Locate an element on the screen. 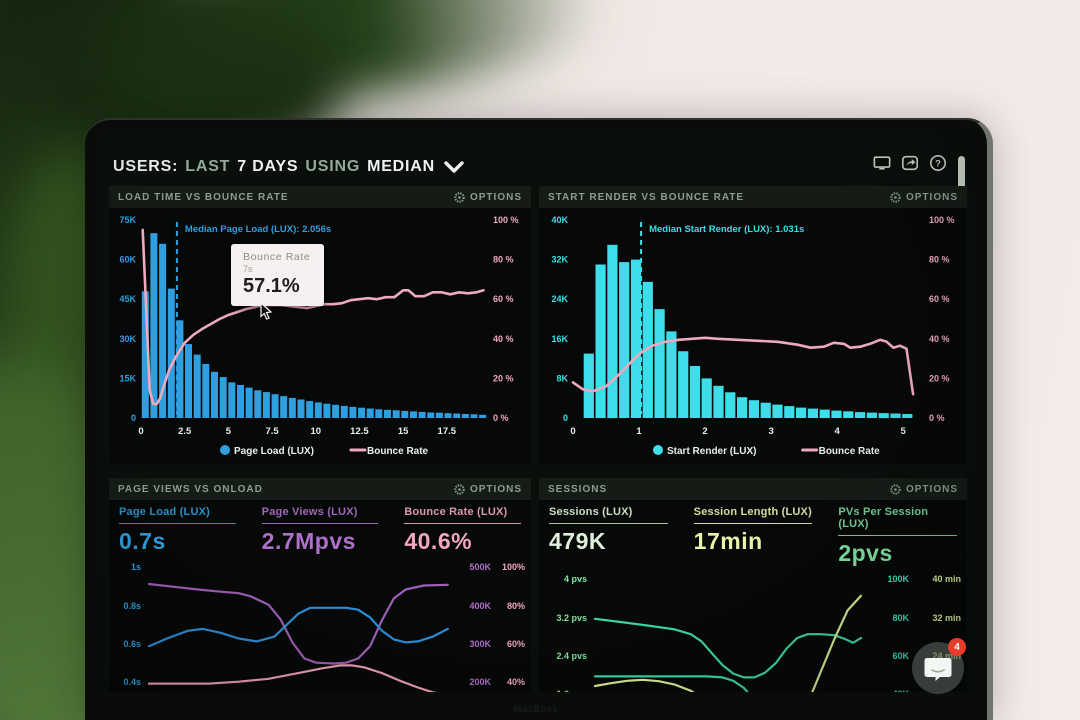  svg-text: 0.8s is located at coordinates (132, 606).